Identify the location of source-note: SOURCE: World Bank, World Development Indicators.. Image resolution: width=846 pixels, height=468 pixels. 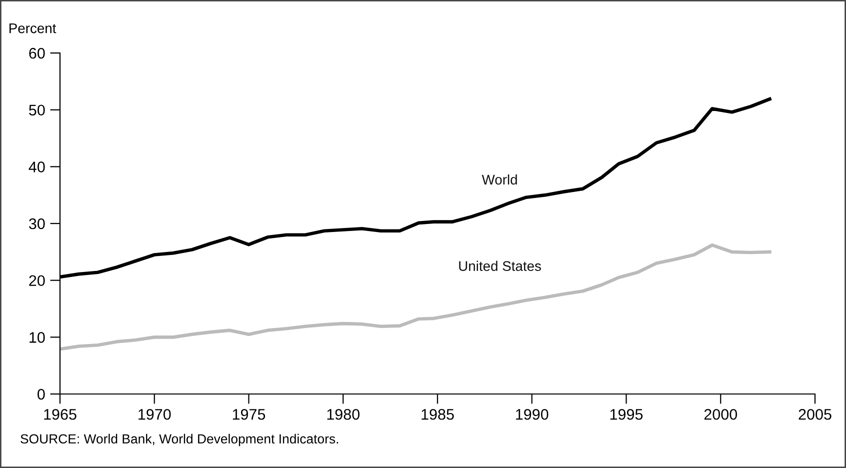
(179, 440).